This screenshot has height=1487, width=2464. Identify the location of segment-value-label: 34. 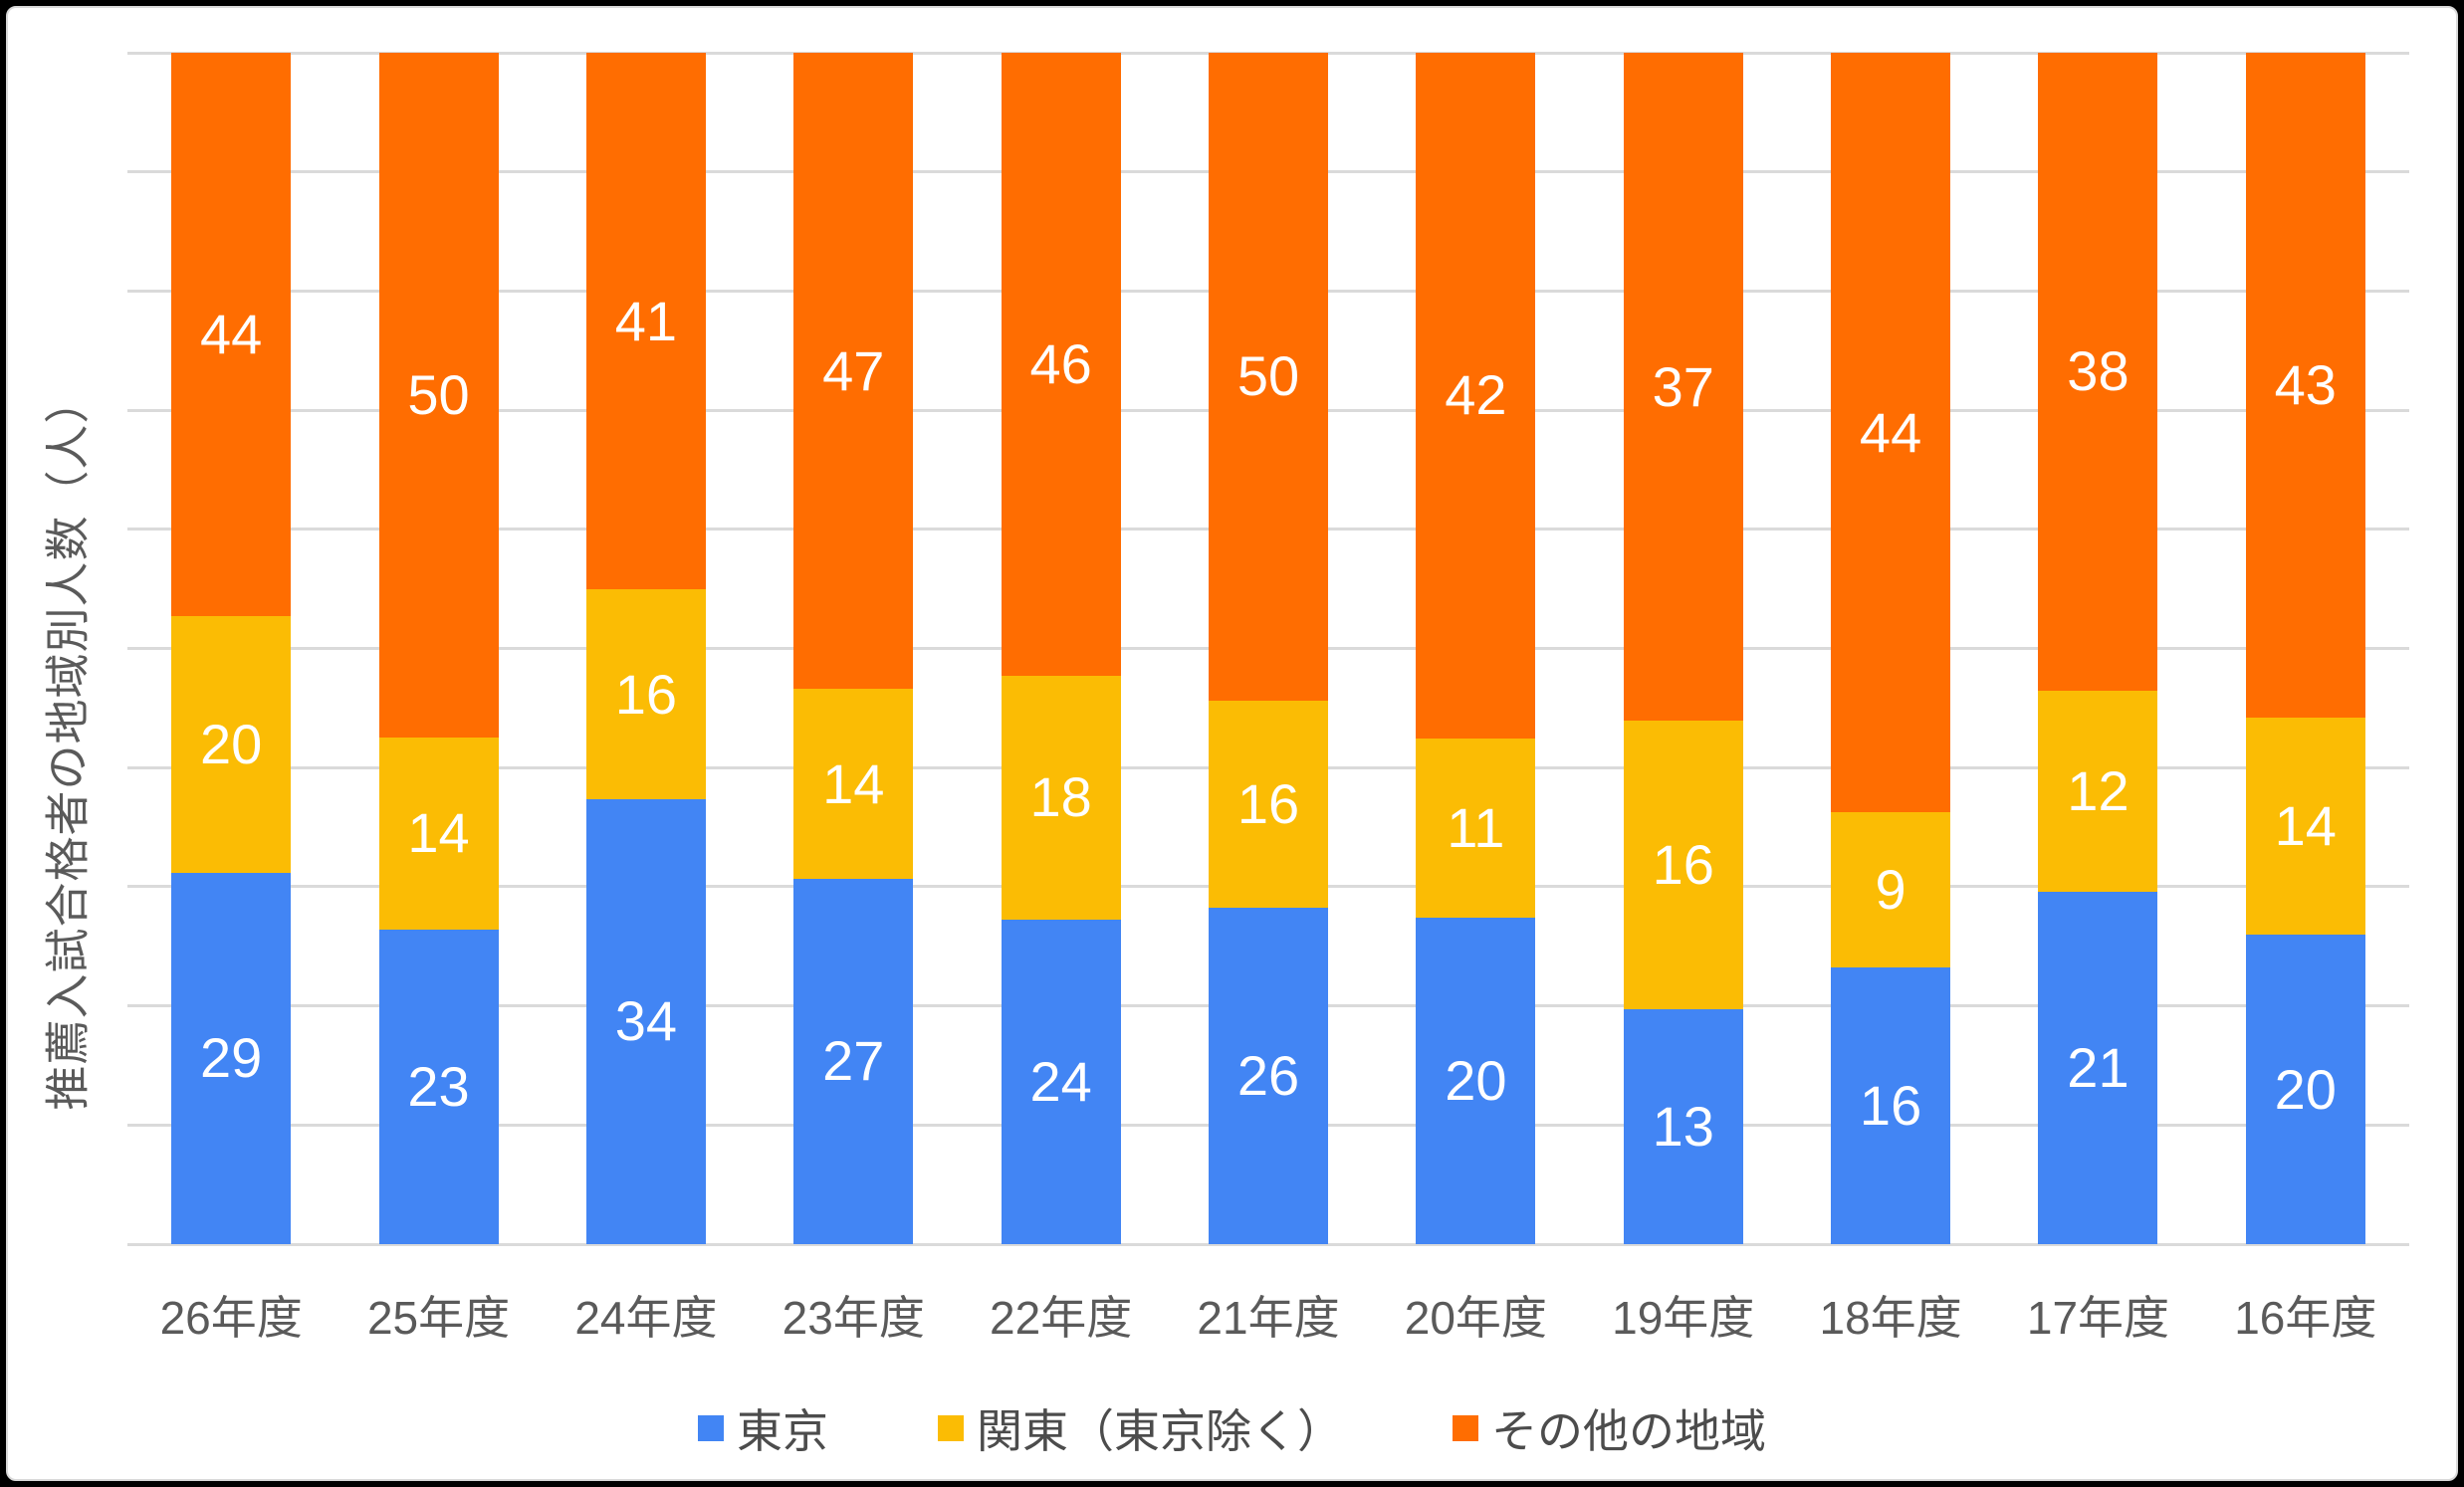
(646, 1021).